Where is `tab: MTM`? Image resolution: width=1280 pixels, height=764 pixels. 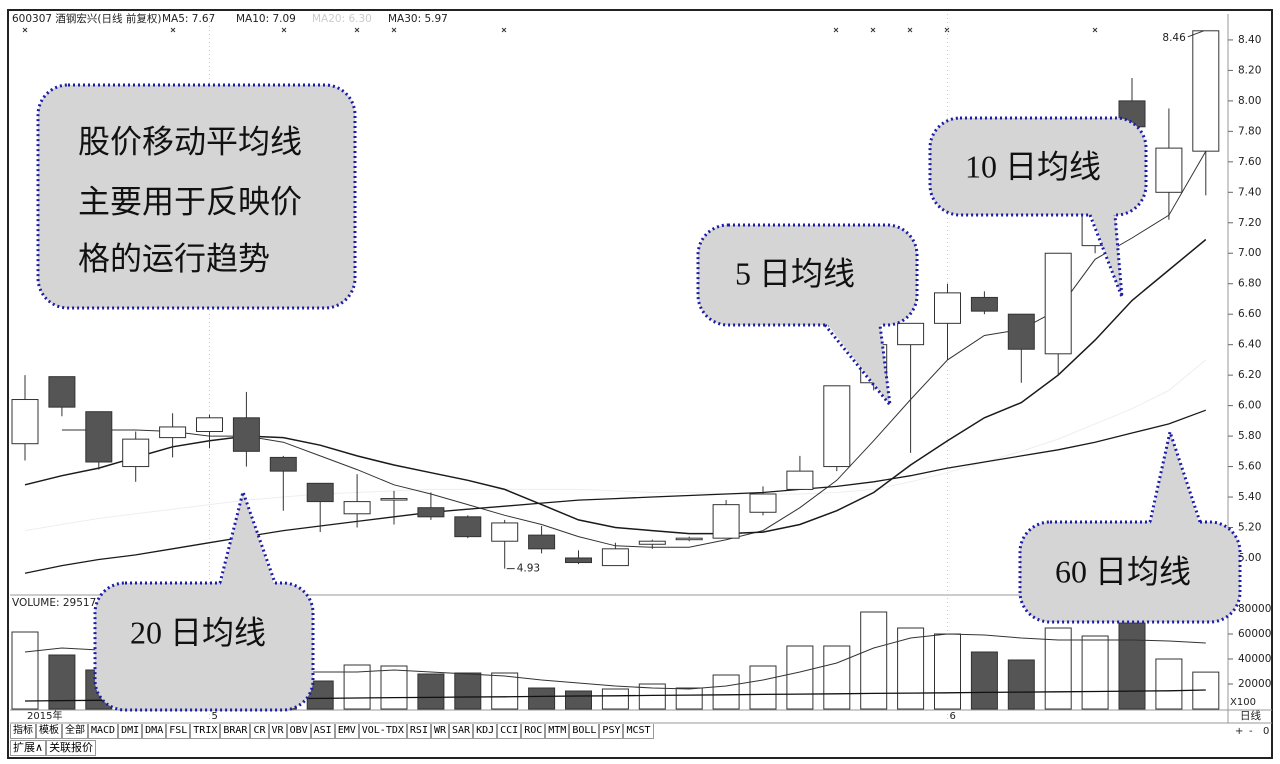 tab: MTM is located at coordinates (557, 731).